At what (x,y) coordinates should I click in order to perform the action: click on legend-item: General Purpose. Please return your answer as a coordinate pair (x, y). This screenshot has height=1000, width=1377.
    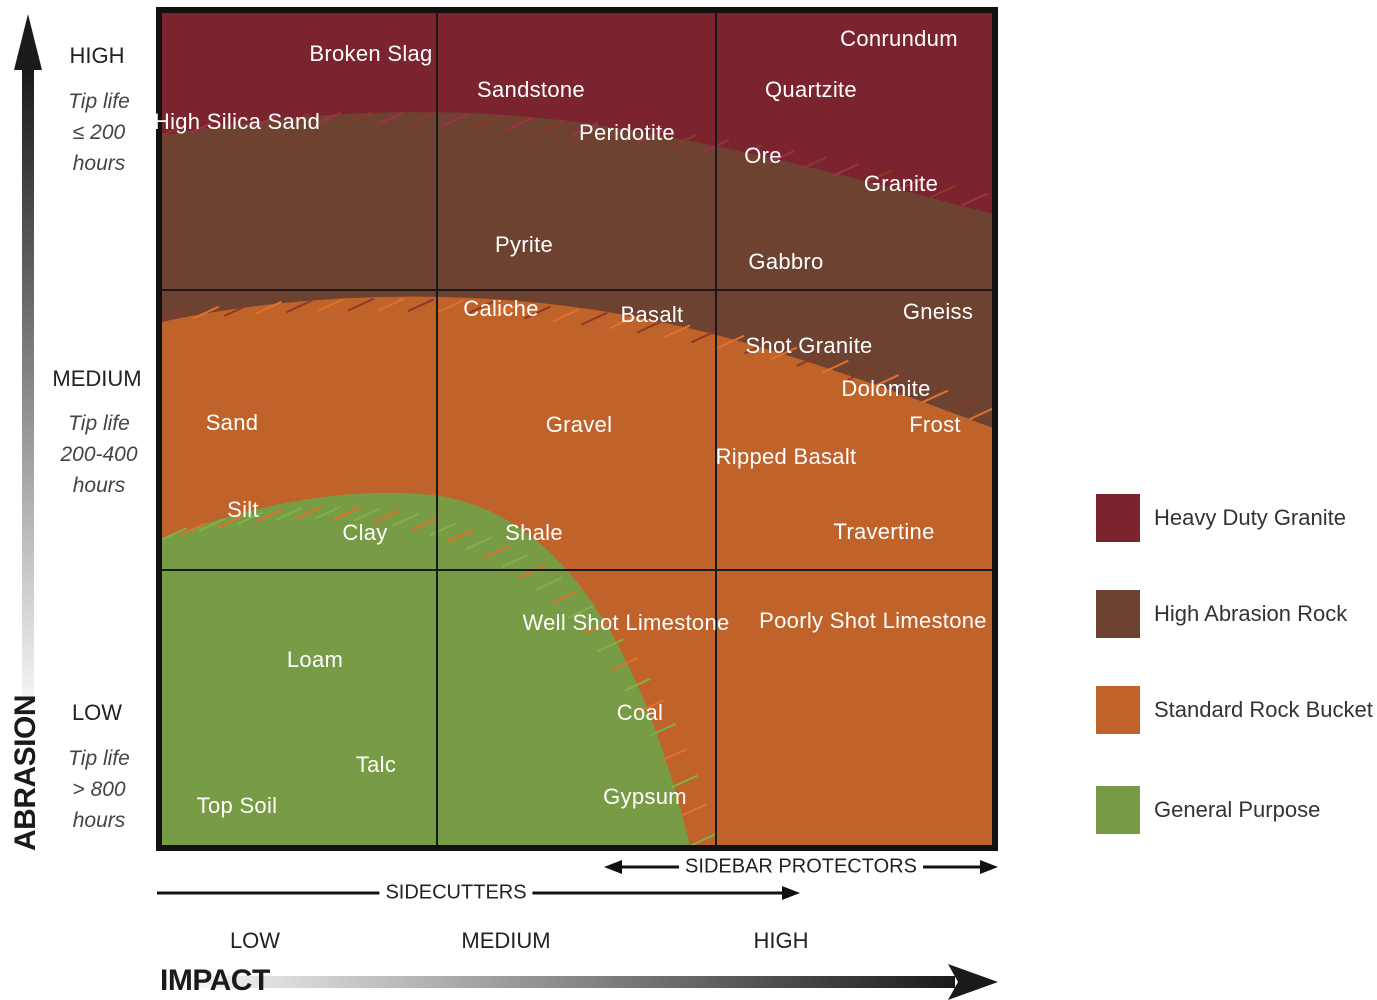
    Looking at the image, I should click on (1208, 810).